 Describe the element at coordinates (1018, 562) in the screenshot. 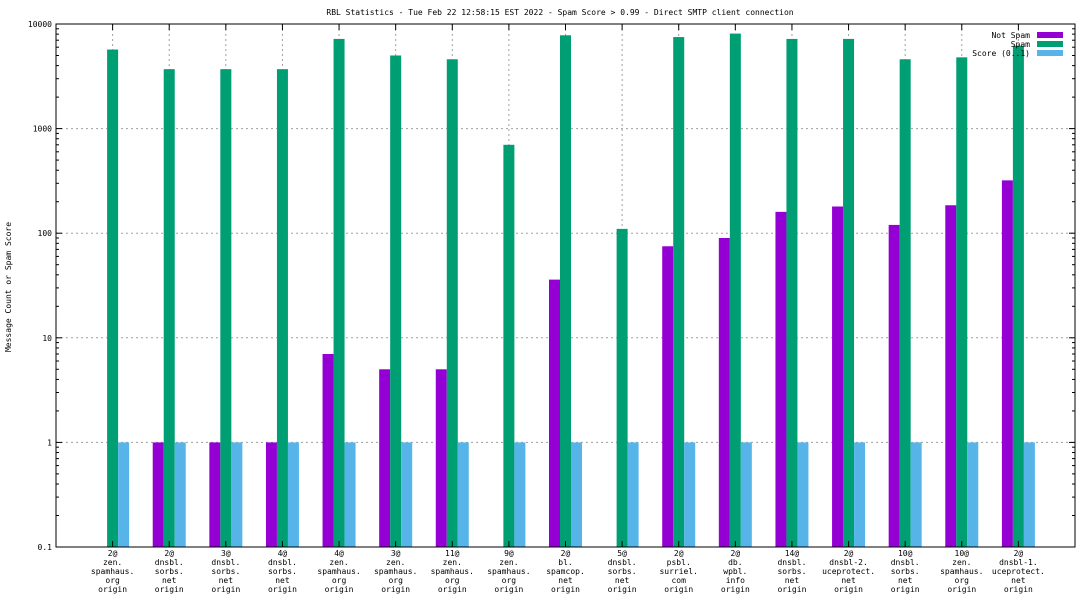

I see `x-tick-label: dnsbl-1.` at that location.